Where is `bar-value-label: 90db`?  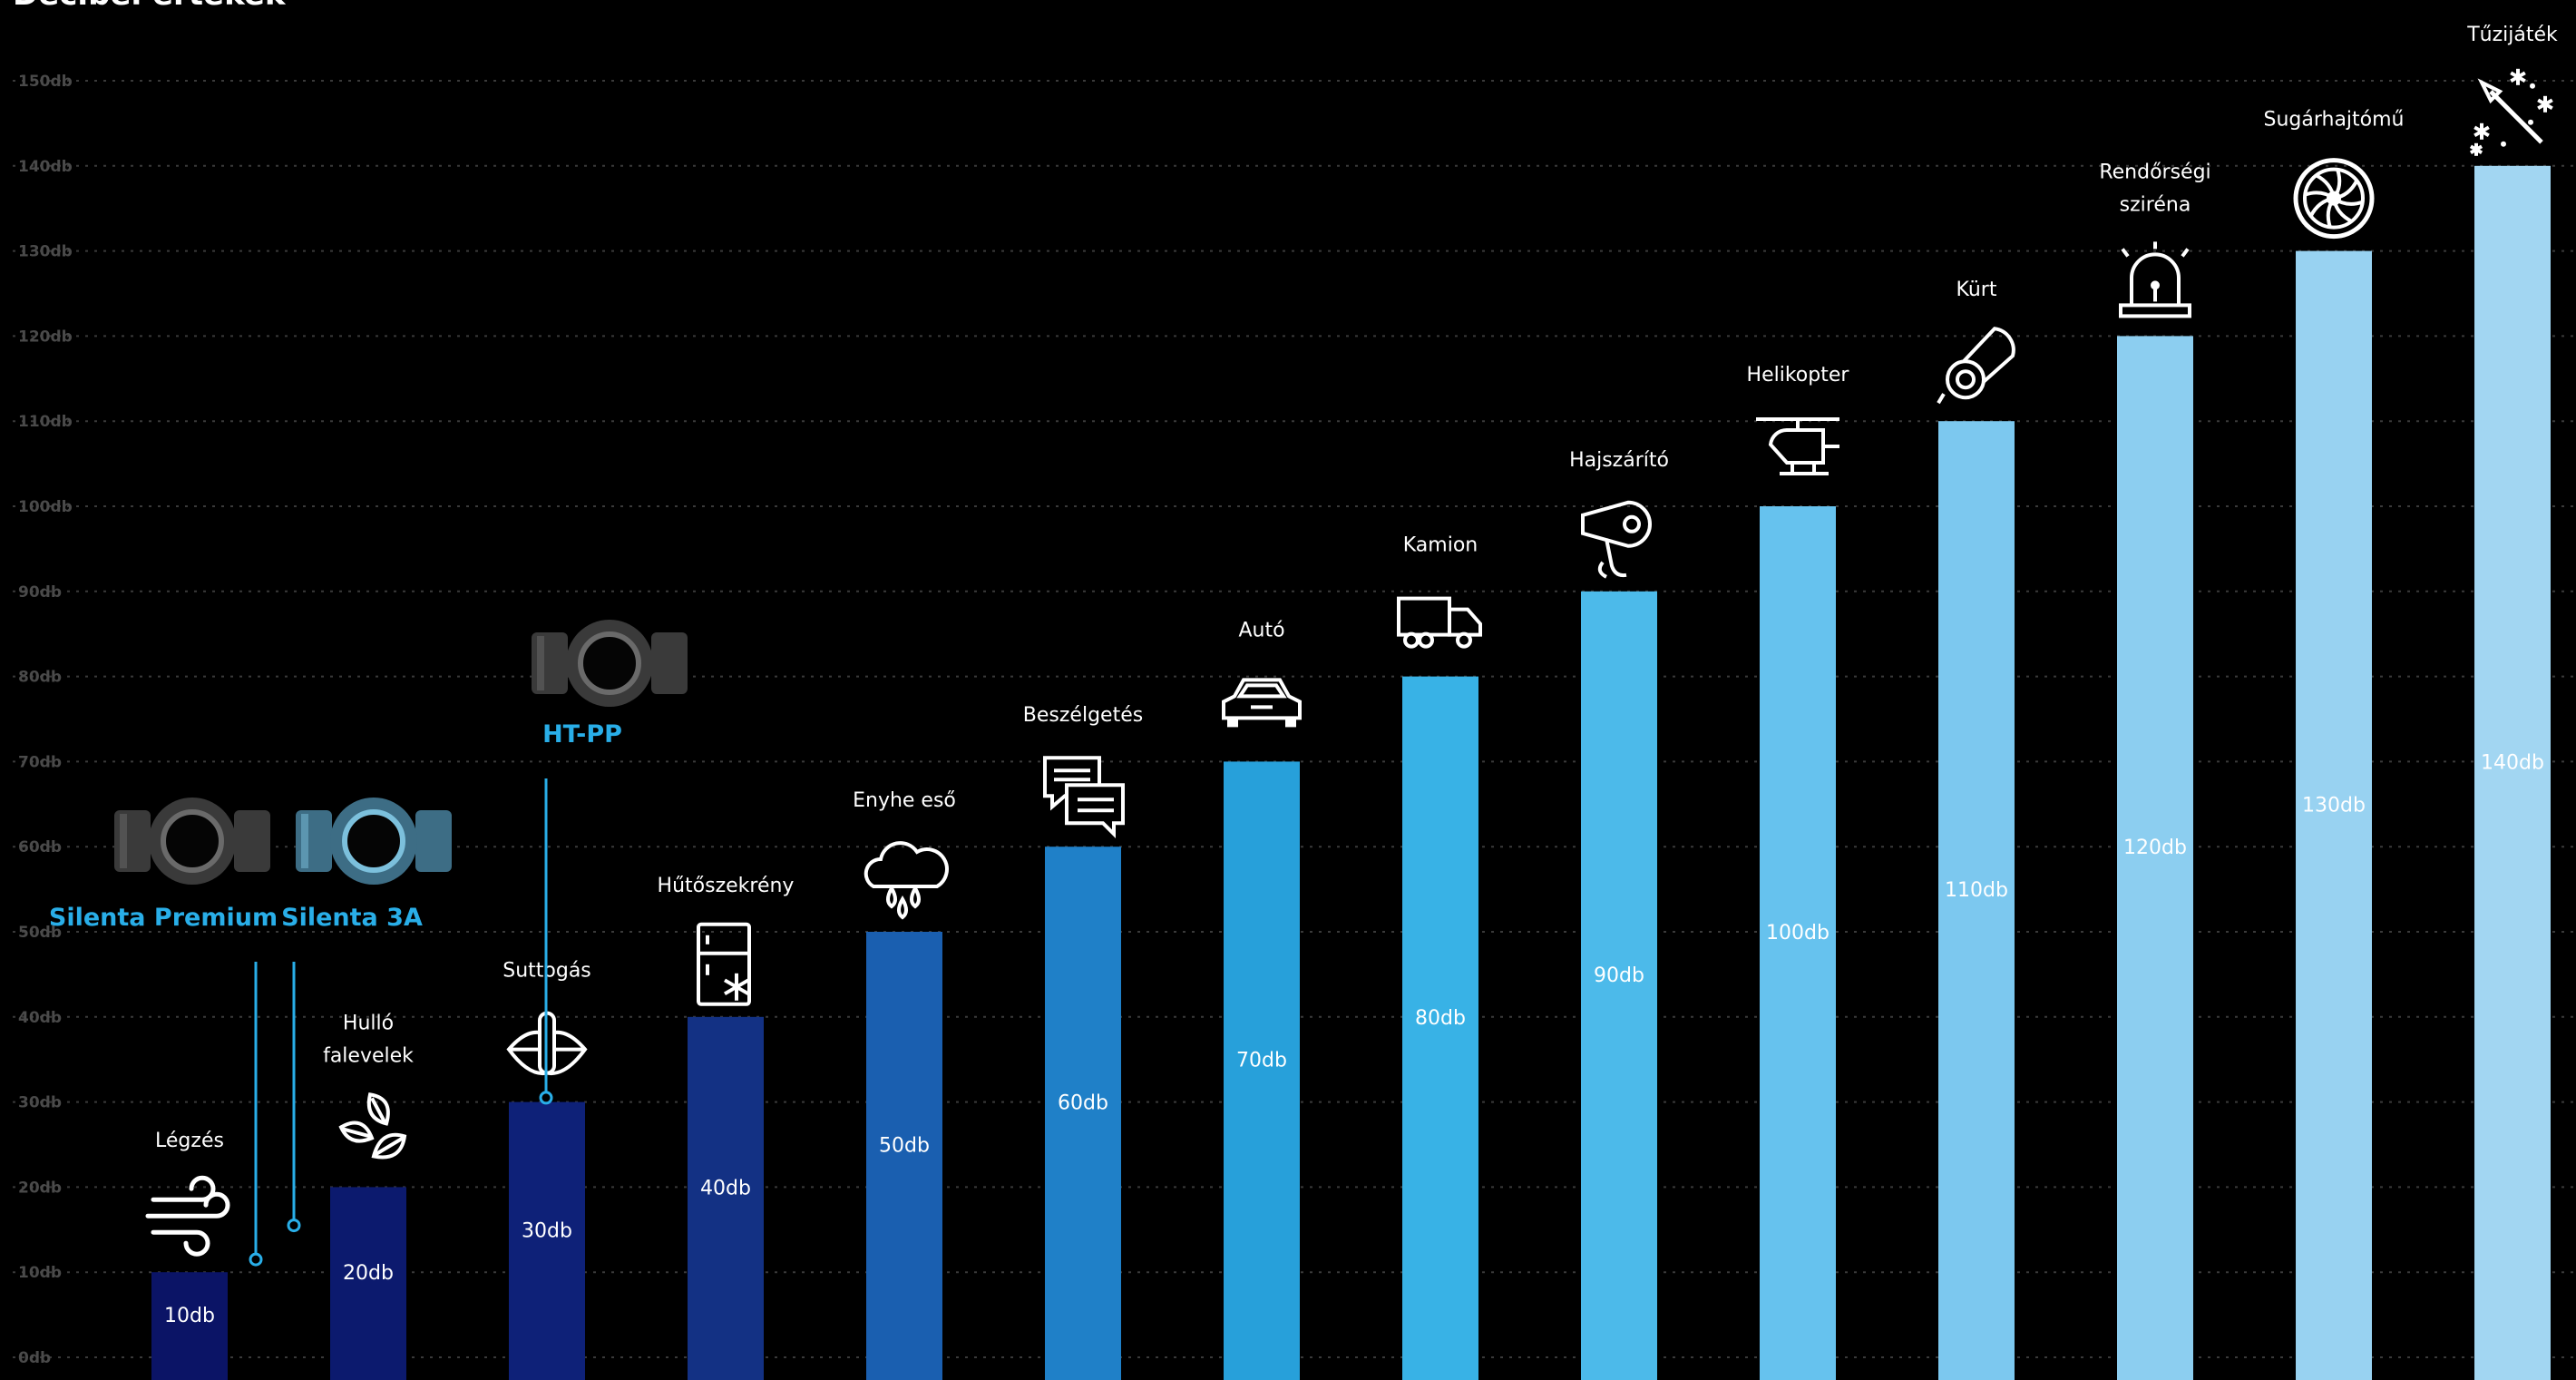
bar-value-label: 90db is located at coordinates (1619, 975).